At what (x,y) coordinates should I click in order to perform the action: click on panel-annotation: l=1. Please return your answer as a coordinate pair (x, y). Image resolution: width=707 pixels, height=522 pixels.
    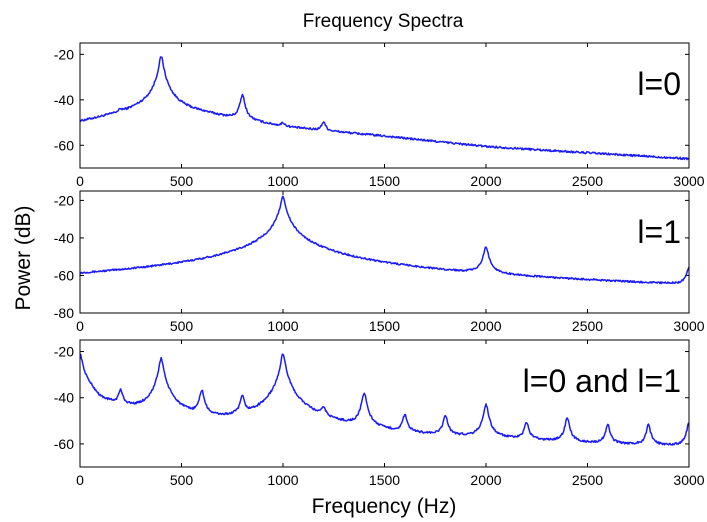
    Looking at the image, I should click on (659, 232).